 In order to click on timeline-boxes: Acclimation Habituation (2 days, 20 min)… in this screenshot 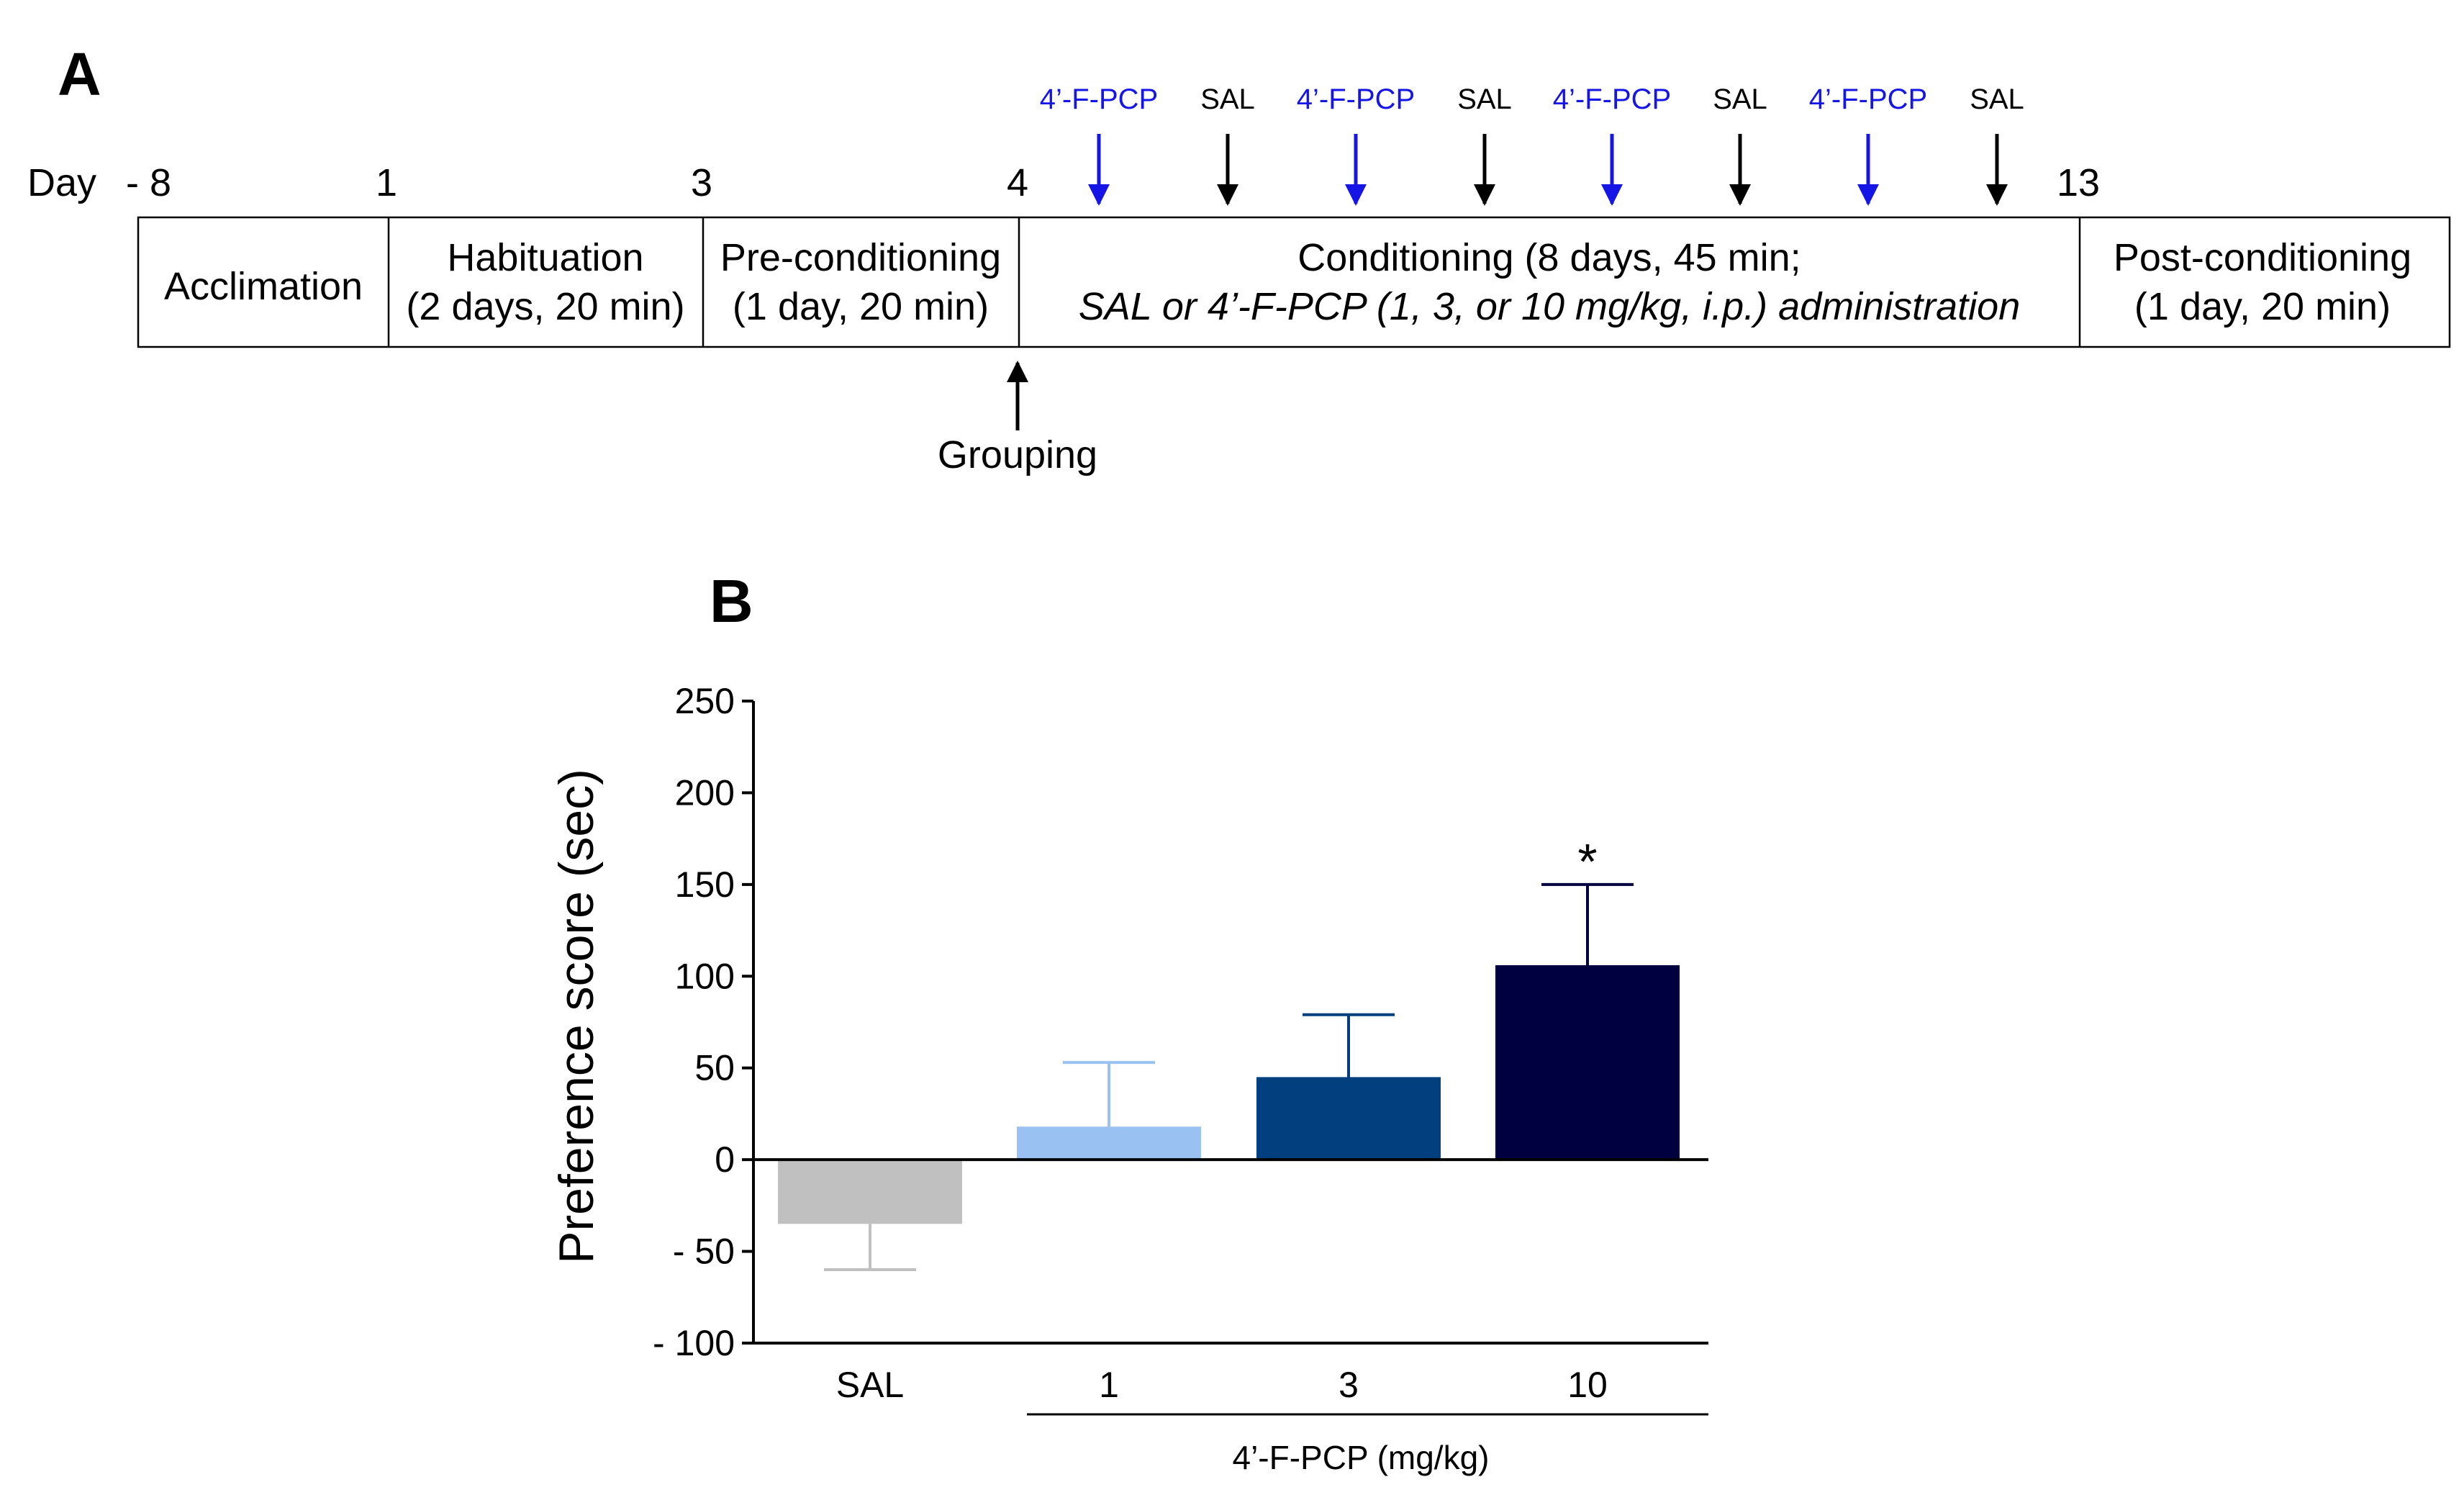, I will do `click(1294, 282)`.